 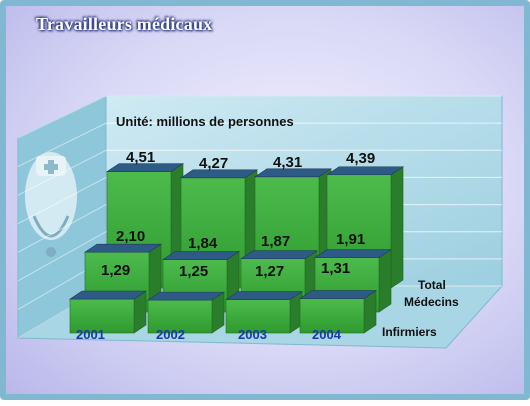 I want to click on data-label: 4,51, so click(x=140, y=157).